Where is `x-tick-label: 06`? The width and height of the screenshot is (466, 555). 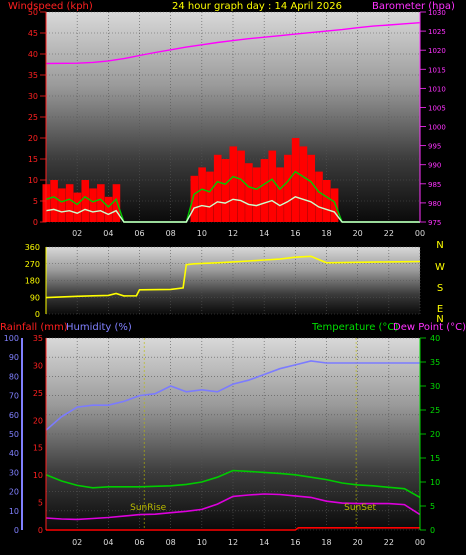 x-tick-label: 06 is located at coordinates (139, 233).